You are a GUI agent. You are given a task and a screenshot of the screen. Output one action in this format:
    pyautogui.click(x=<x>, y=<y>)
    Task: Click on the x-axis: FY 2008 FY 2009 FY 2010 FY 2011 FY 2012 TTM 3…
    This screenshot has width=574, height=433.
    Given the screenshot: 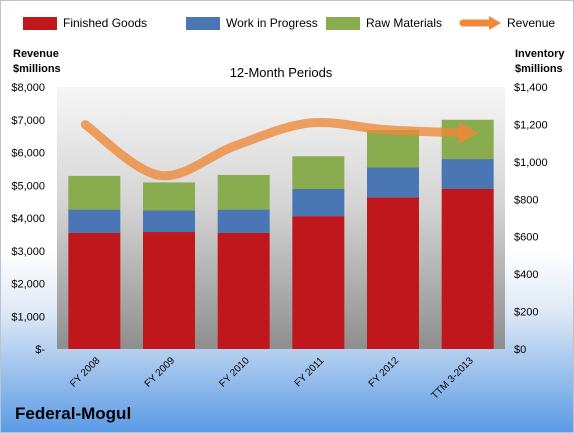 What is the action you would take?
    pyautogui.click(x=272, y=378)
    